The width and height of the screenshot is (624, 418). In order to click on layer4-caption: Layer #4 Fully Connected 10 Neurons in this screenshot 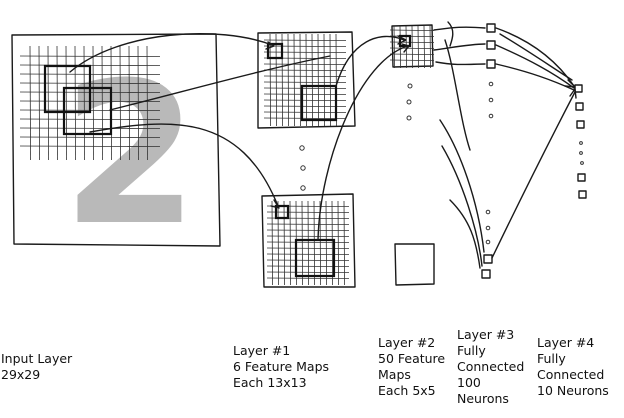, I will do `click(573, 367)`.